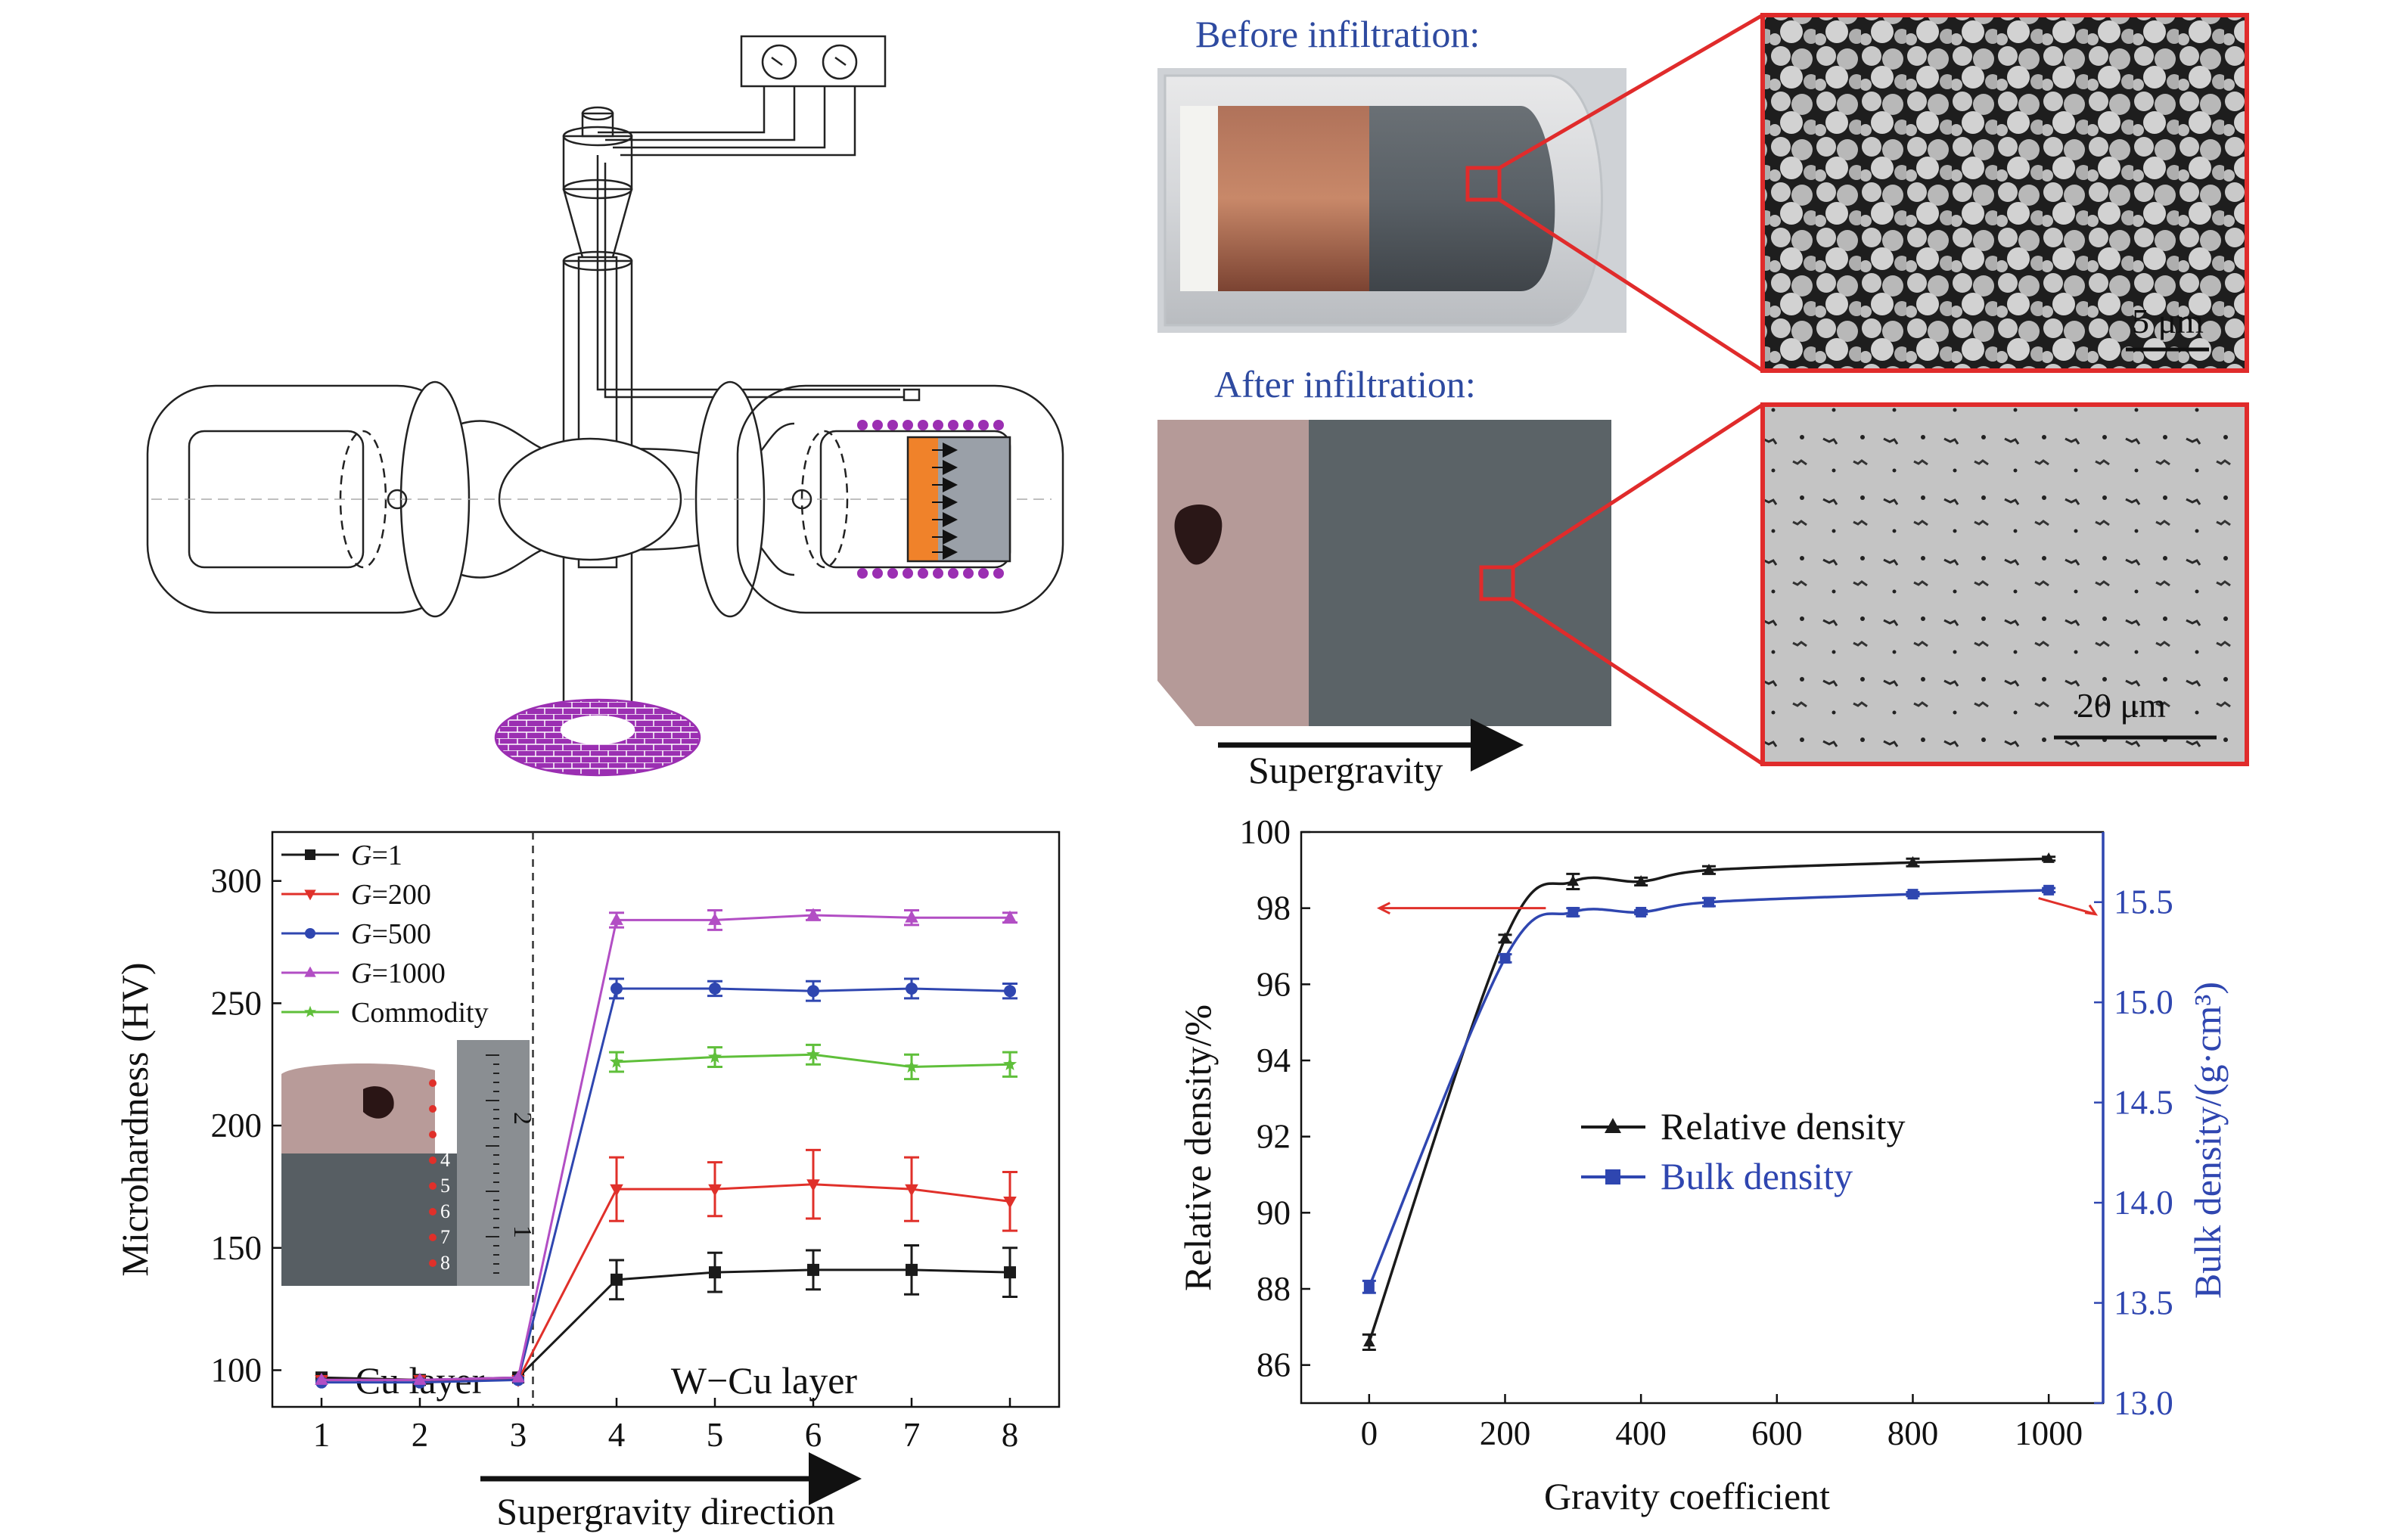 Image resolution: width=2383 pixels, height=1540 pixels. What do you see at coordinates (1709, 1102) in the screenshot?
I see `series-relative-density` at bounding box center [1709, 1102].